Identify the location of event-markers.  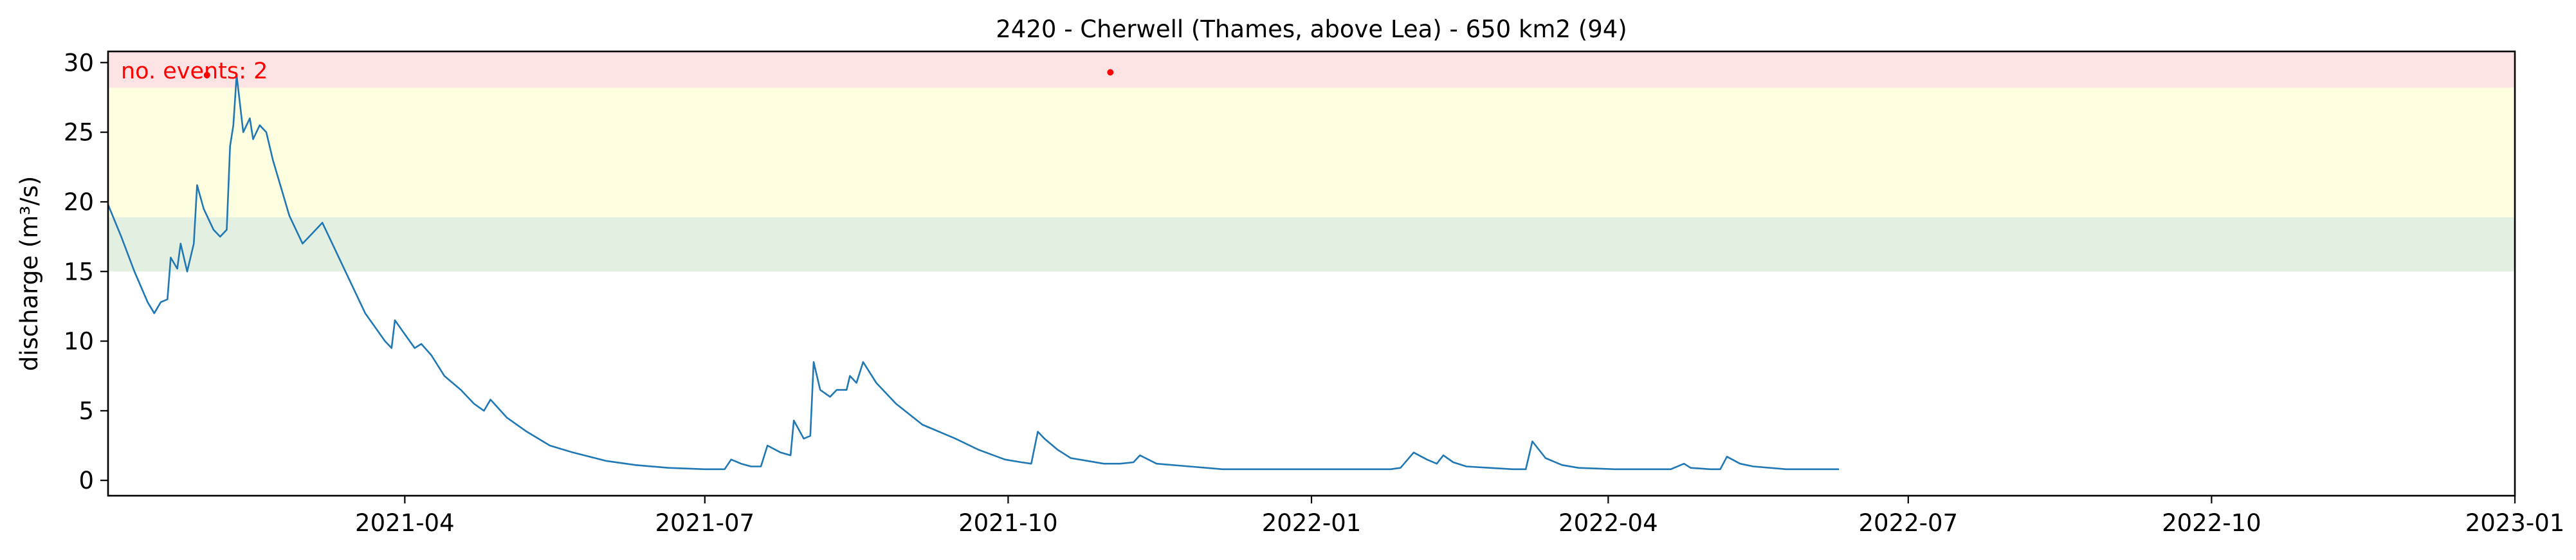
(658, 74).